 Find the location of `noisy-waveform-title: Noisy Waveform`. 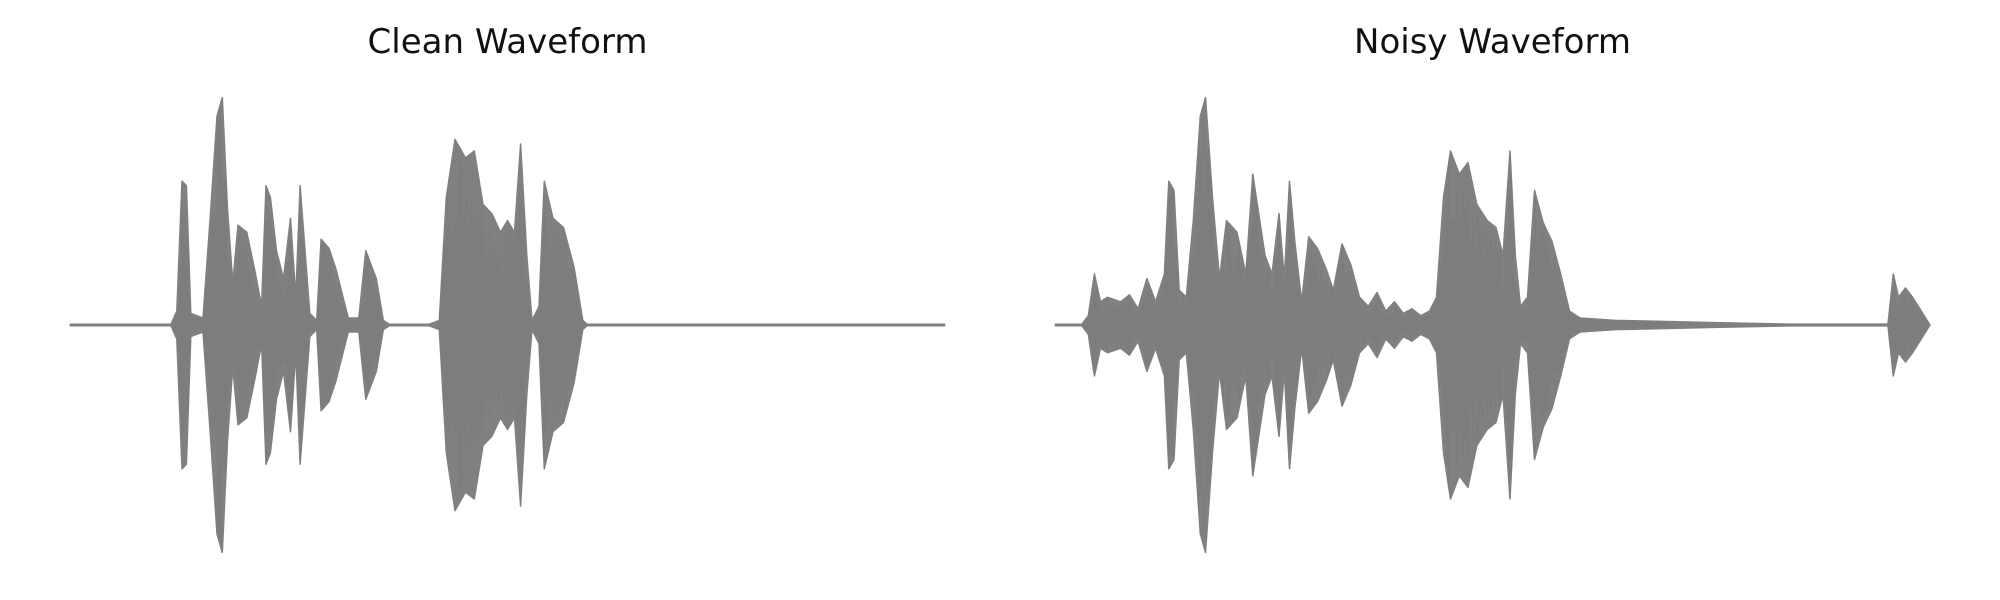

noisy-waveform-title: Noisy Waveform is located at coordinates (1492, 42).